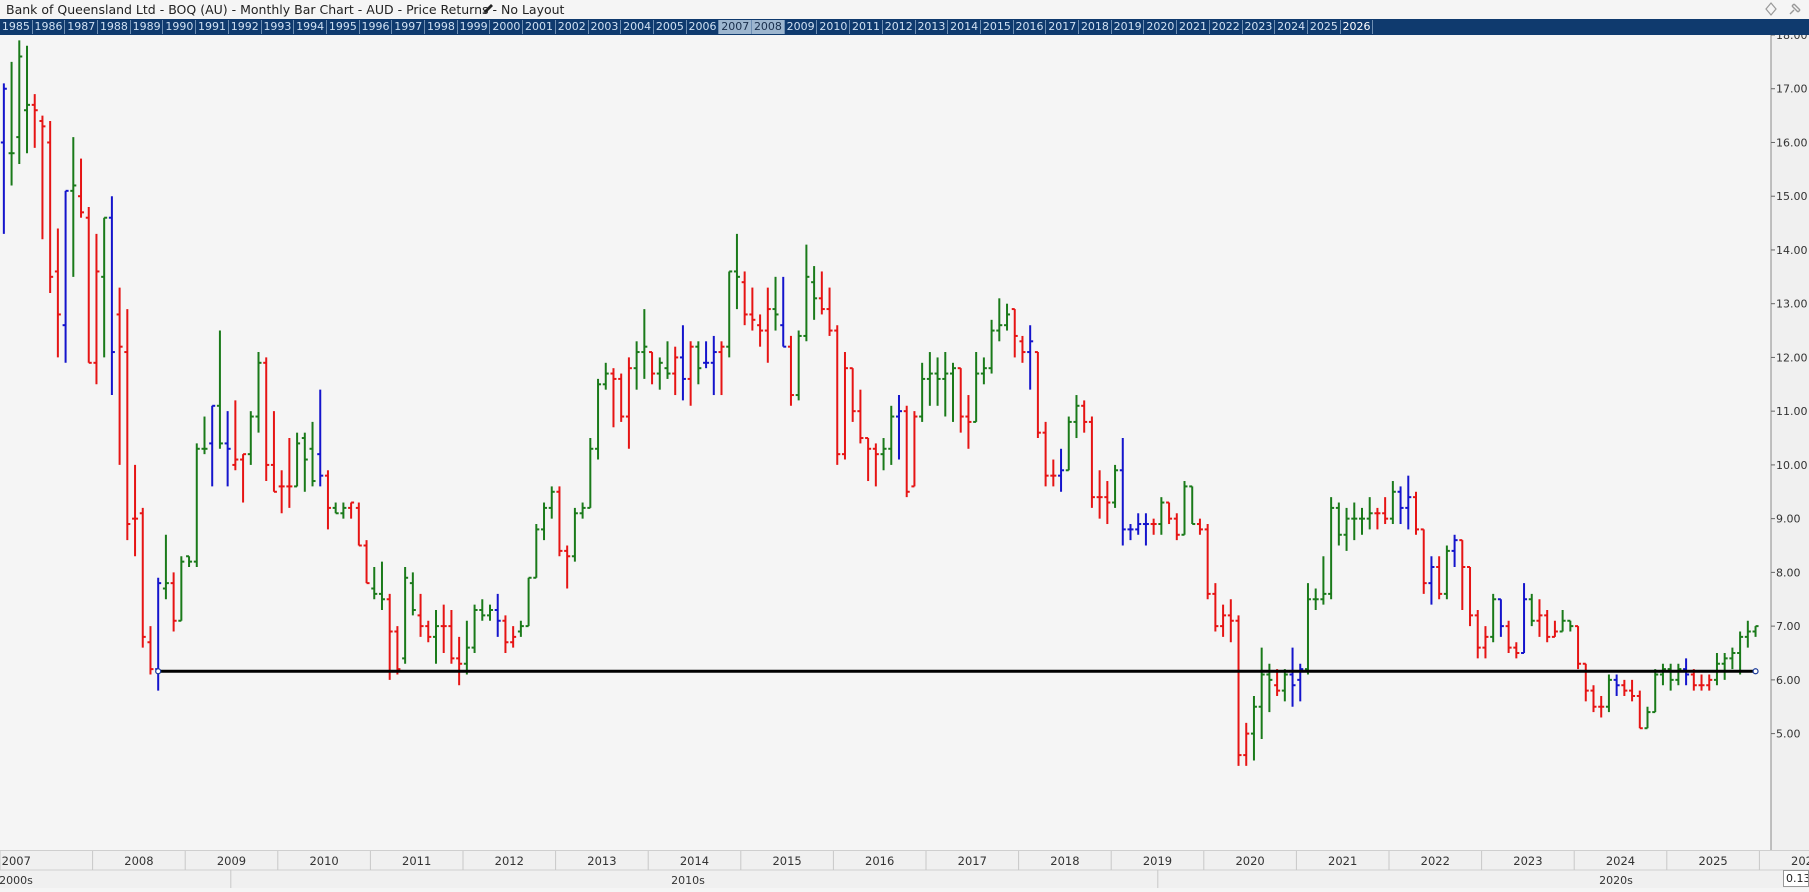 The width and height of the screenshot is (1809, 892). Describe the element at coordinates (1792, 196) in the screenshot. I see `price-tick-label: 15.00` at that location.